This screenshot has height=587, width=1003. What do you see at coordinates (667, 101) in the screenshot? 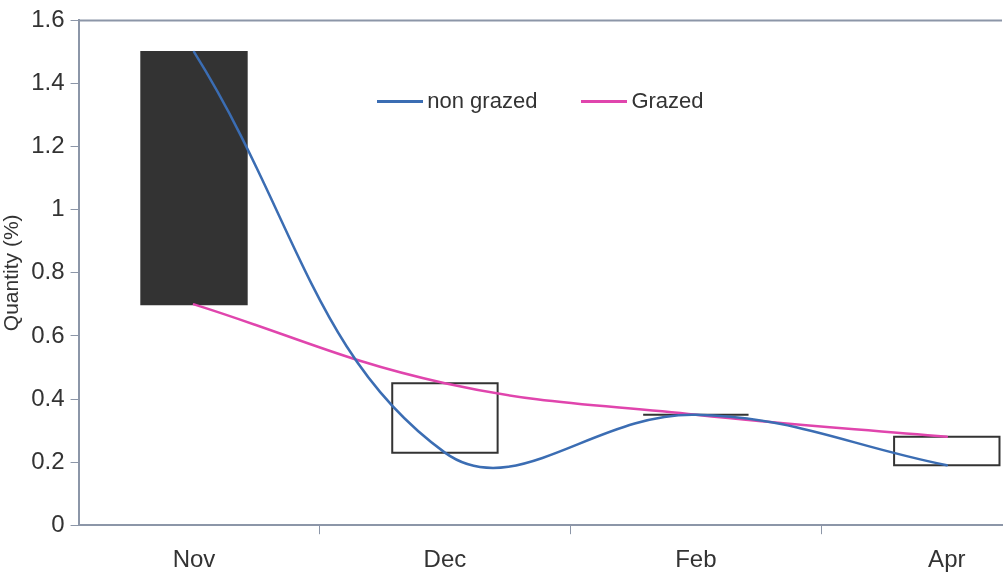
I see `legend-label: Grazed` at bounding box center [667, 101].